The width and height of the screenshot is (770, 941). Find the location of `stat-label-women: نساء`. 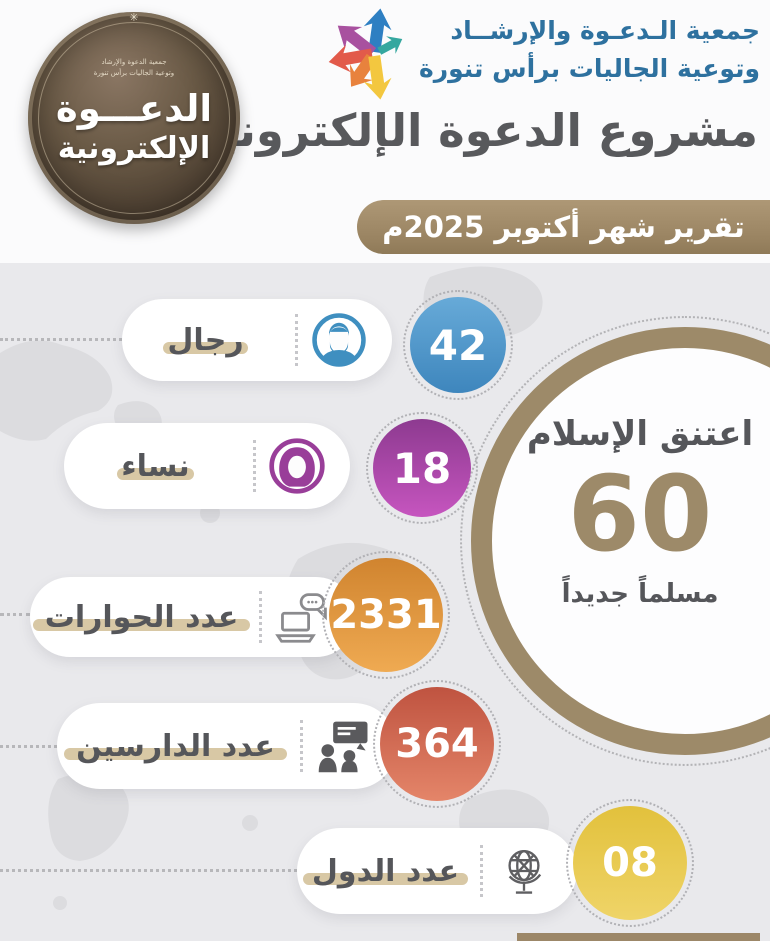

stat-label-women: نساء is located at coordinates (156, 466).